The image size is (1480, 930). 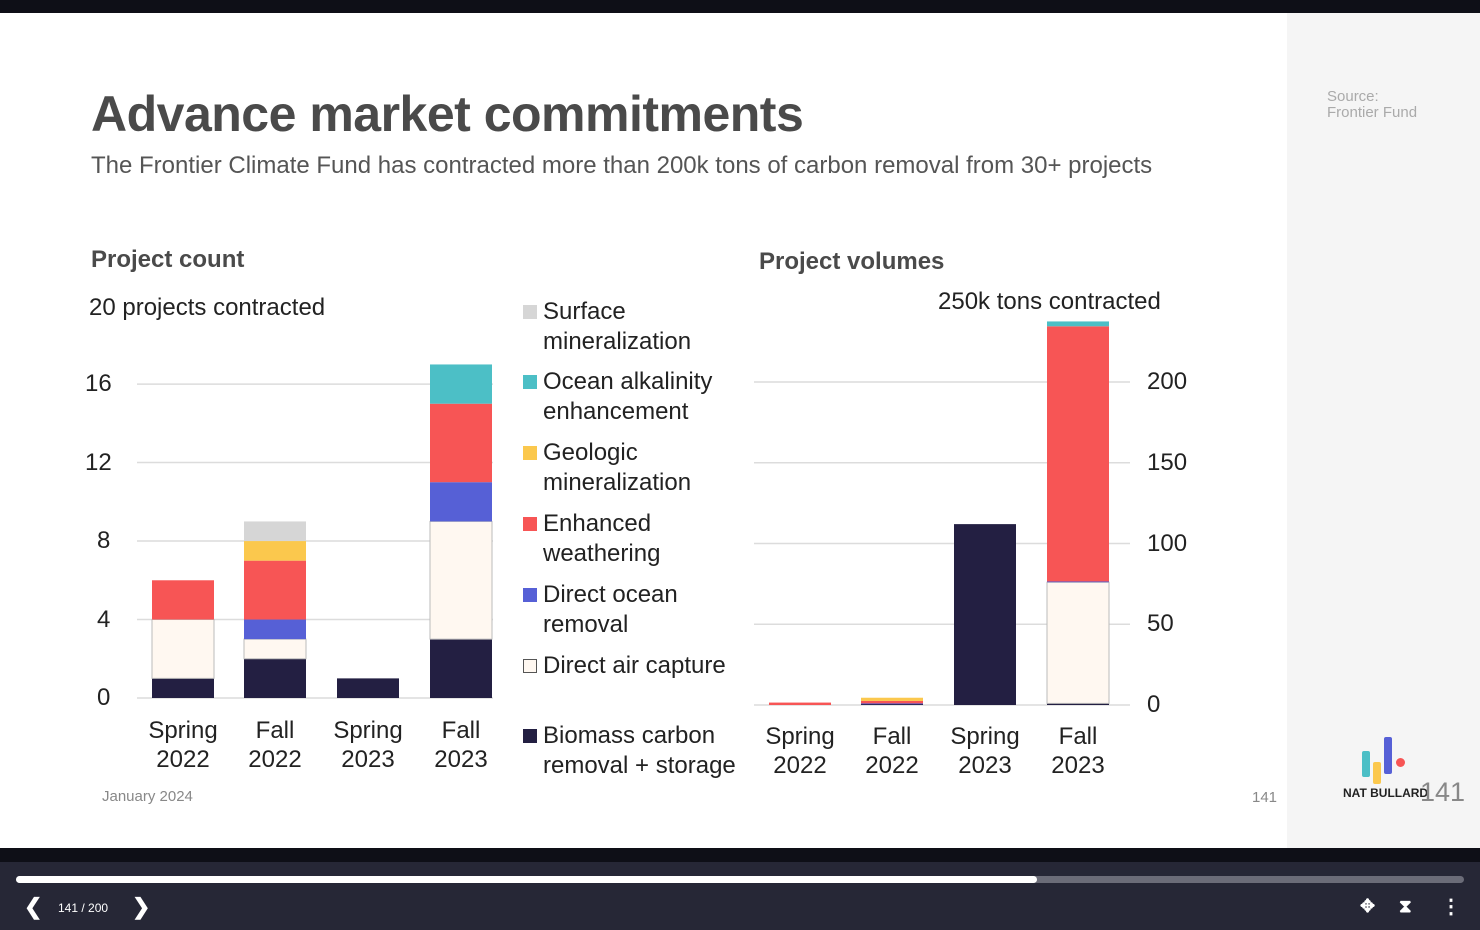 I want to click on legend-item: Surface mineralization, so click(x=643, y=327).